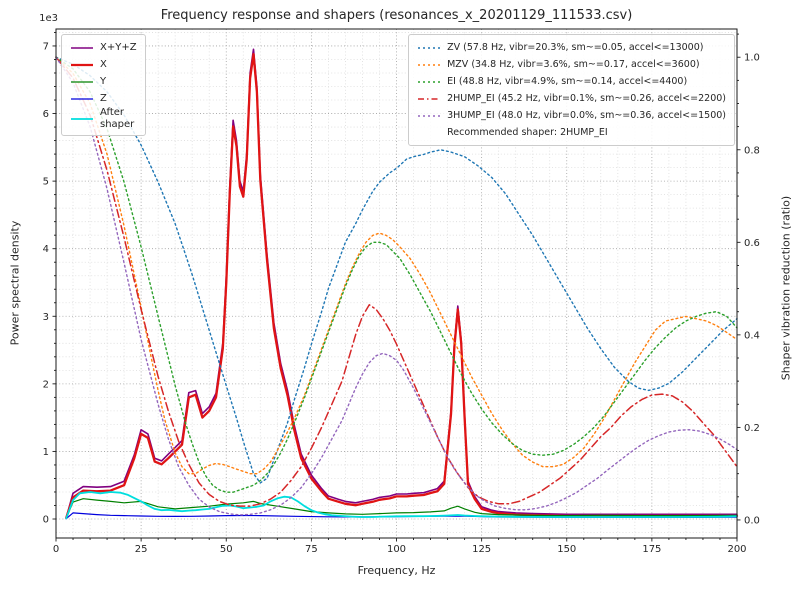 This screenshot has width=800, height=600. I want to click on legend-entry-z: Z, so click(103, 98).